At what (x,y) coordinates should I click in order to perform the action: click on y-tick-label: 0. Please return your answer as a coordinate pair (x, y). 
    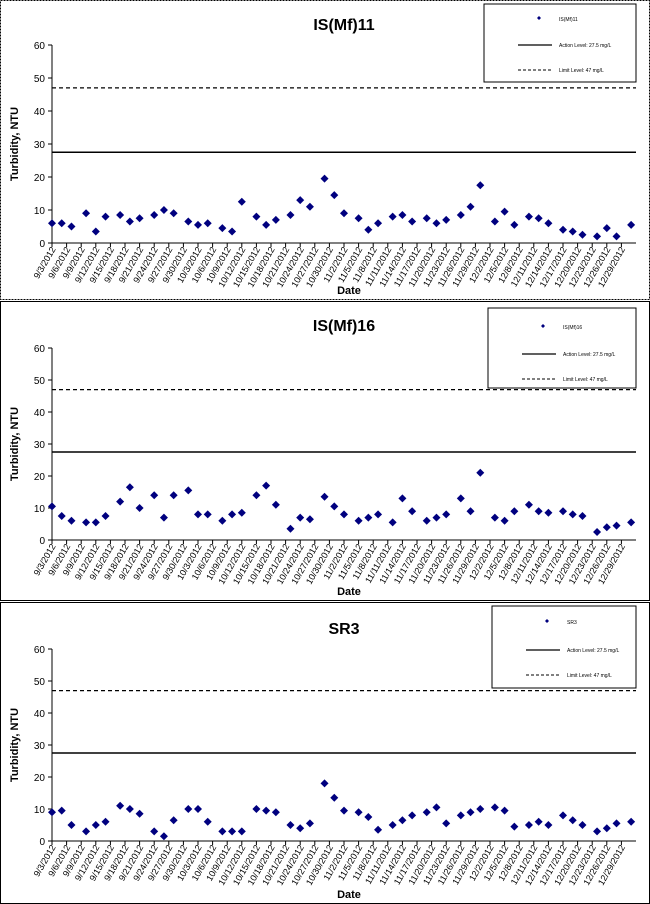
    Looking at the image, I should click on (42, 244).